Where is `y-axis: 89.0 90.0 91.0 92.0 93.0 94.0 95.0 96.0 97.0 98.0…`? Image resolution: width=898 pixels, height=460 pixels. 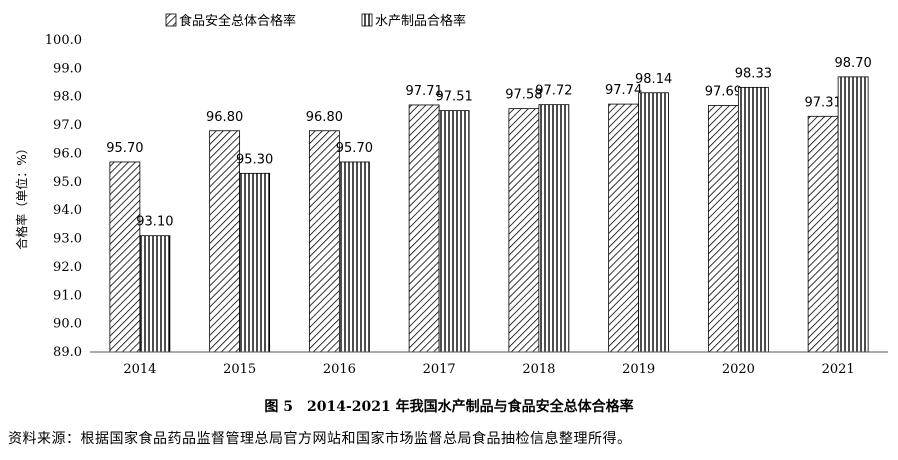 y-axis: 89.0 90.0 91.0 92.0 93.0 94.0 95.0 96.0 97.0 98.0… is located at coordinates (63, 196).